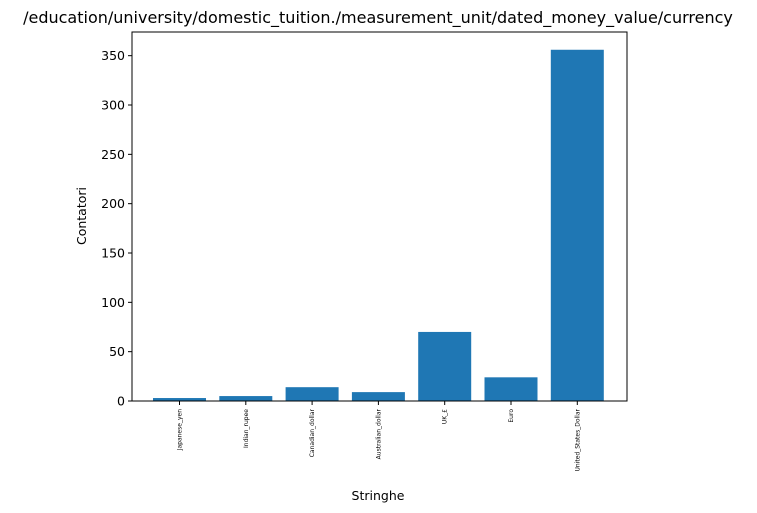  What do you see at coordinates (246, 428) in the screenshot?
I see `x-tick-label: Indian_rupee` at bounding box center [246, 428].